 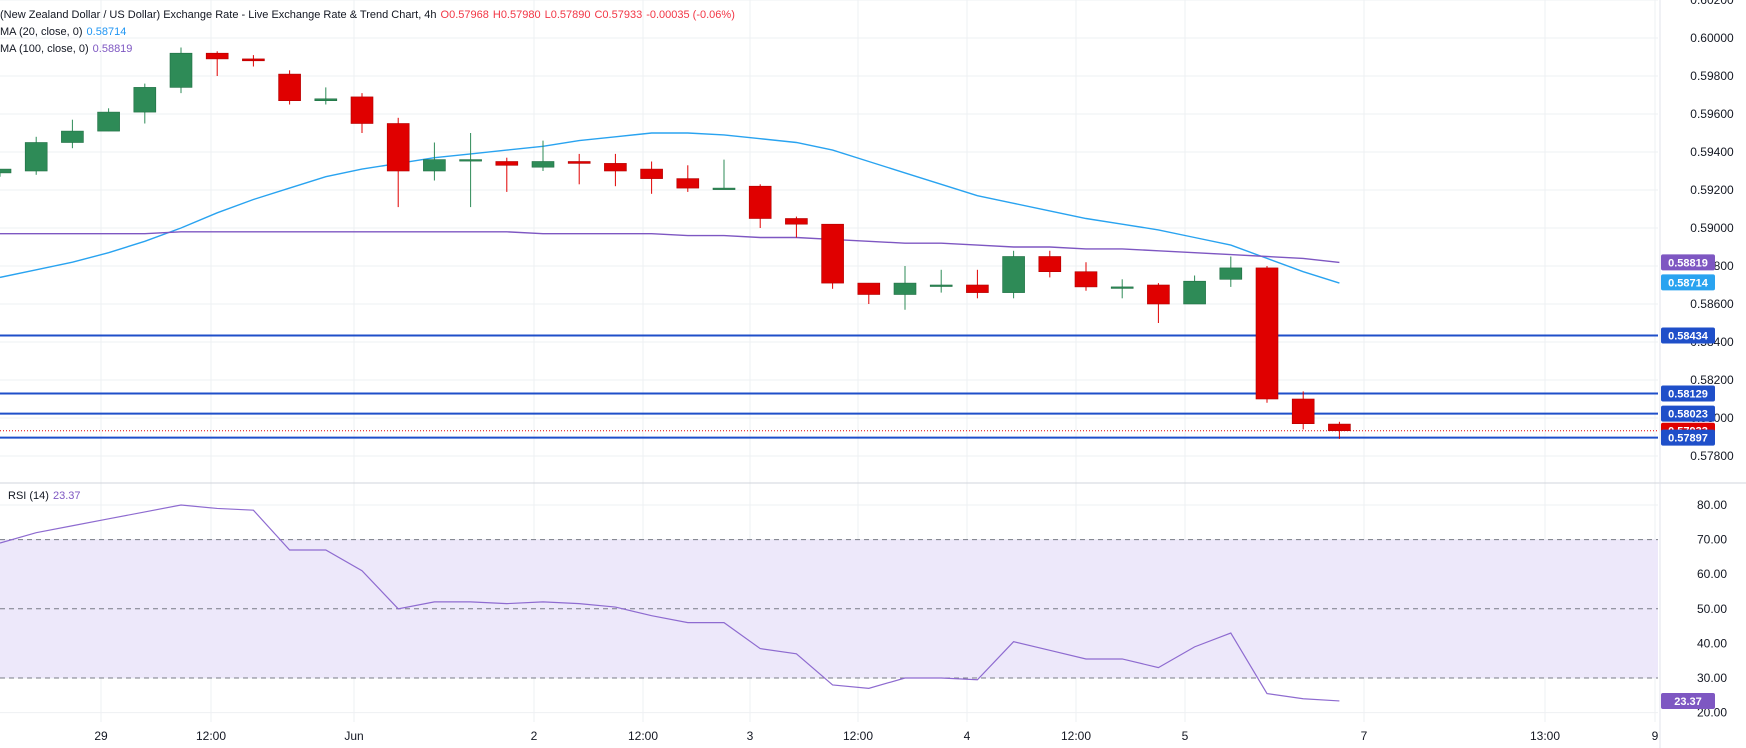 What do you see at coordinates (1712, 228) in the screenshot?
I see `price-tick-label: 0.59000` at bounding box center [1712, 228].